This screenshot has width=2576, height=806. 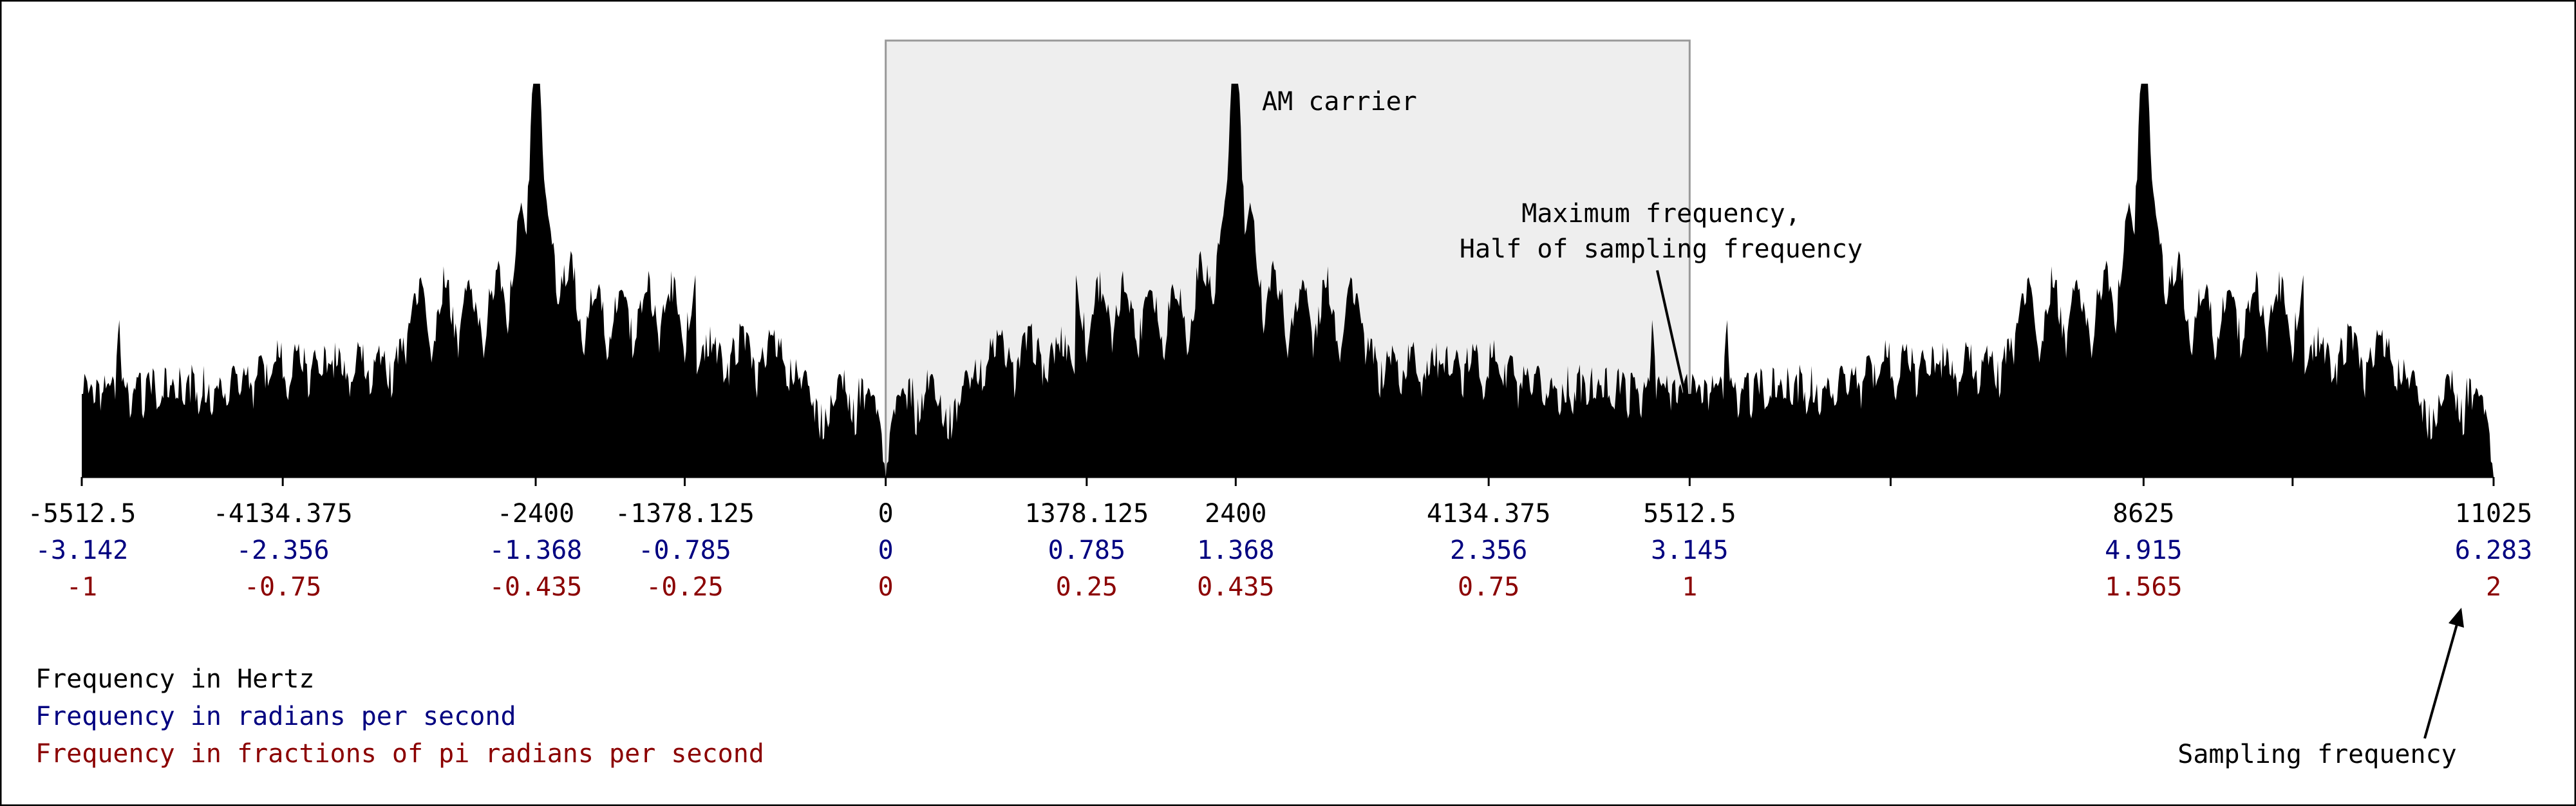 I want to click on sampling-frequency-label: Sampling frequency, so click(x=2316, y=754).